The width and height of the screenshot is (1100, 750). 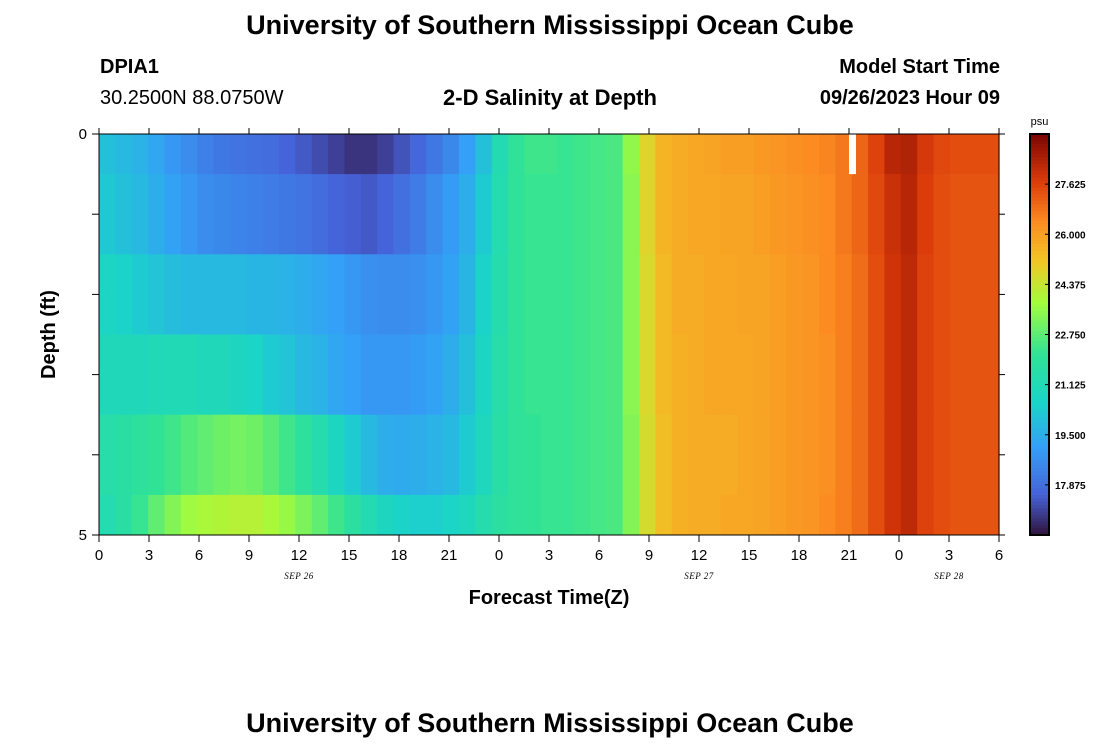 What do you see at coordinates (549, 555) in the screenshot?
I see `x-tick-label: 3` at bounding box center [549, 555].